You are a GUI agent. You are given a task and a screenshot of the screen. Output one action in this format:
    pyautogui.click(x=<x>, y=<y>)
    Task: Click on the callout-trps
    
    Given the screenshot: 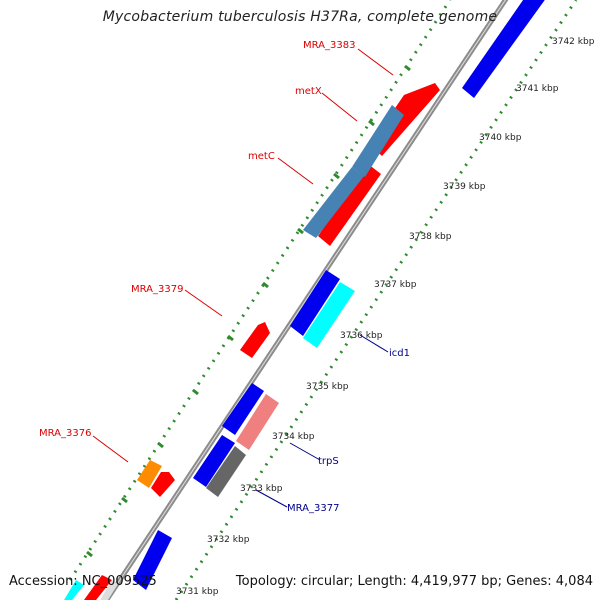 What is the action you would take?
    pyautogui.click(x=305, y=451)
    